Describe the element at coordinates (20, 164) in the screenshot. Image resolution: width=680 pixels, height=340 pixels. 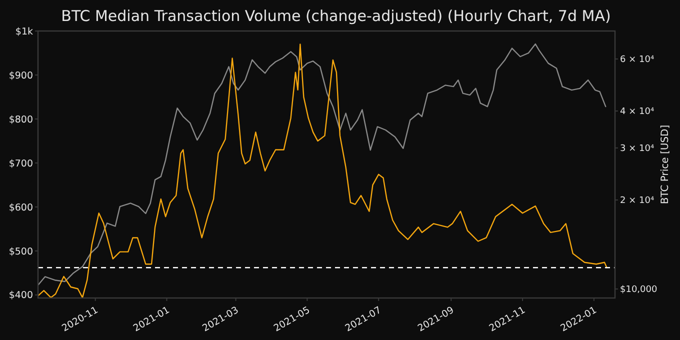
I see `y-tick-label: $700` at that location.